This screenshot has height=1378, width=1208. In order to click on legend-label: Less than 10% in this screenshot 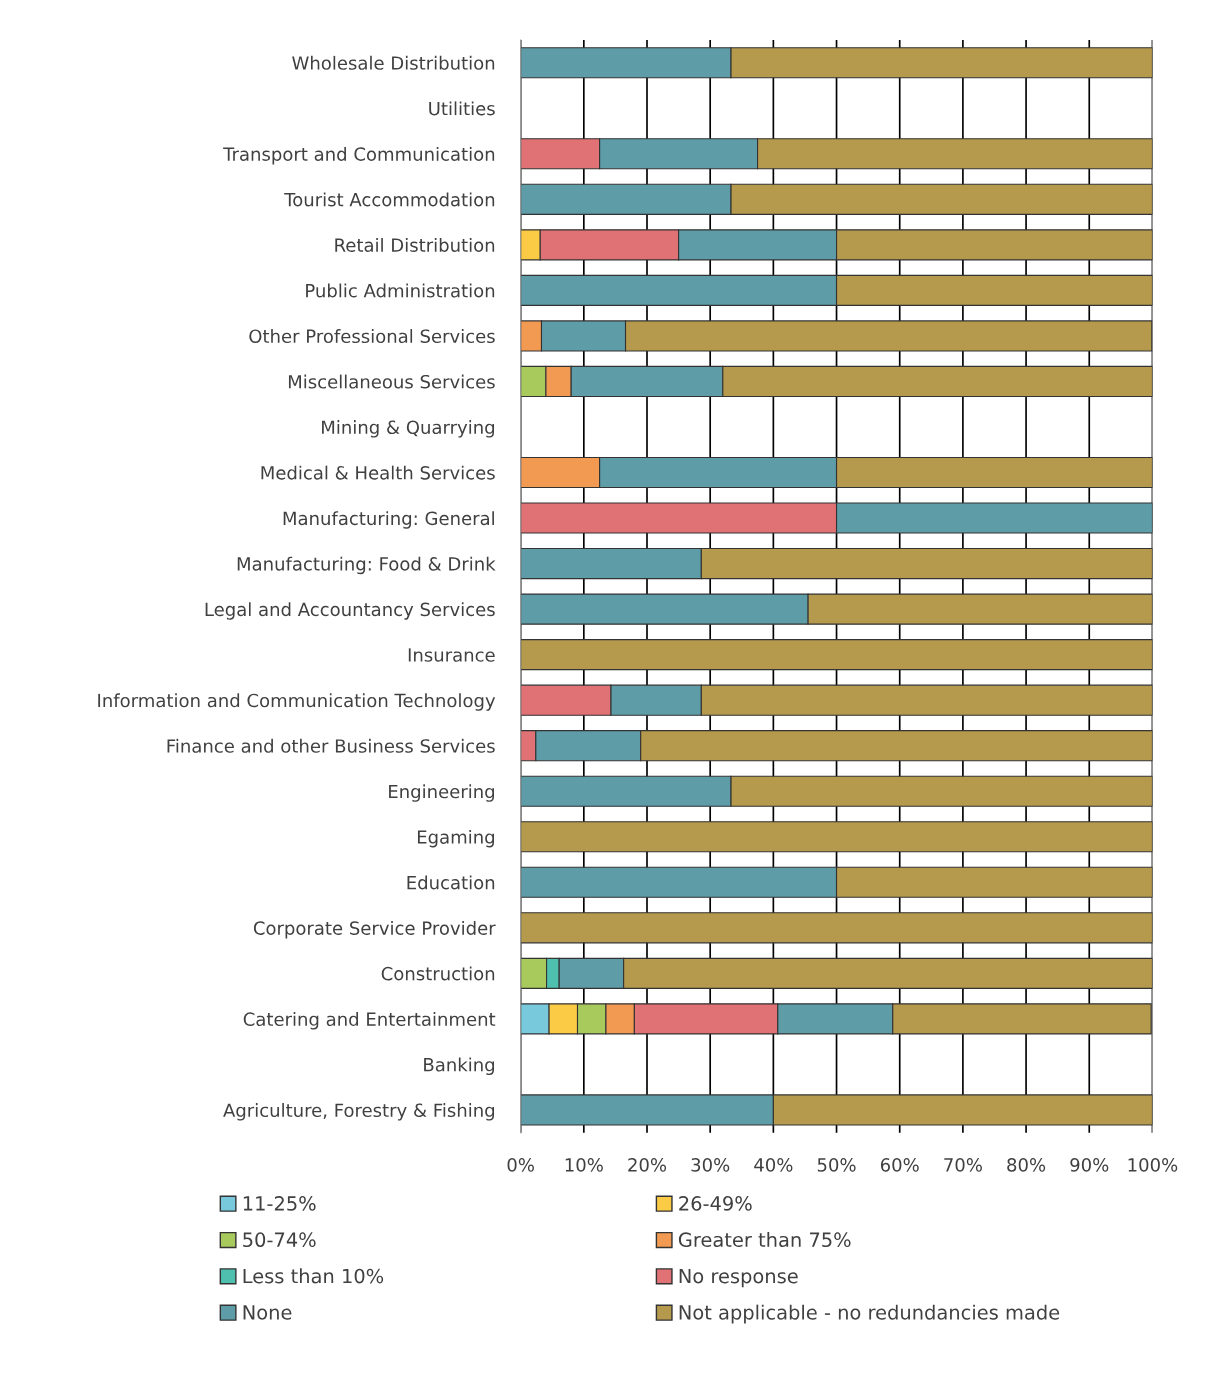, I will do `click(313, 1276)`.